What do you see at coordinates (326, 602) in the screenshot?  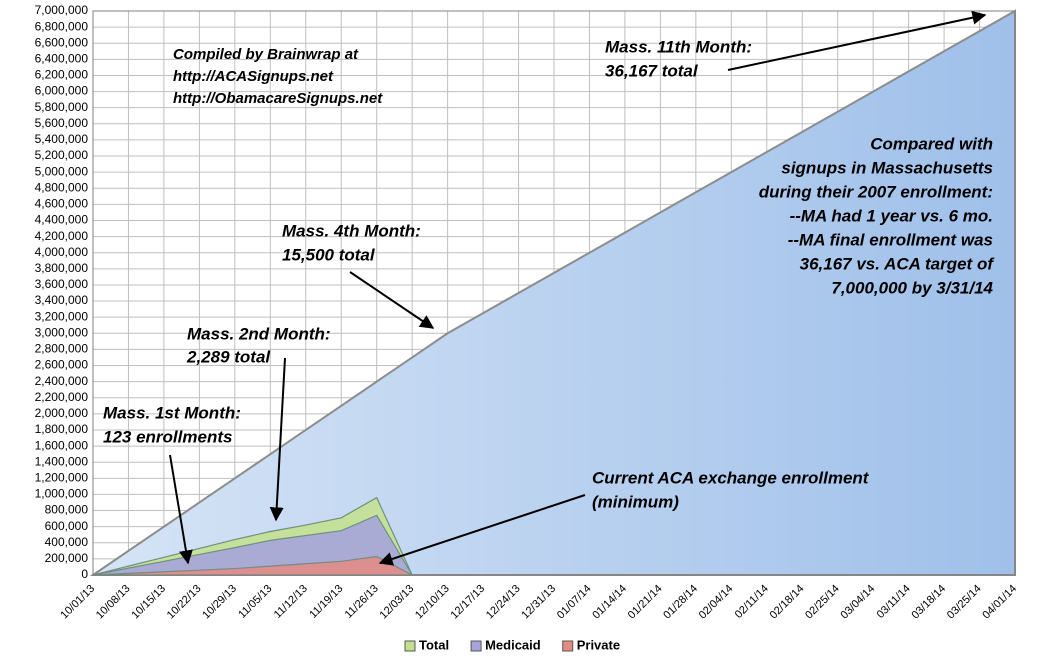 I see `x-tick-label: 11/19/13` at bounding box center [326, 602].